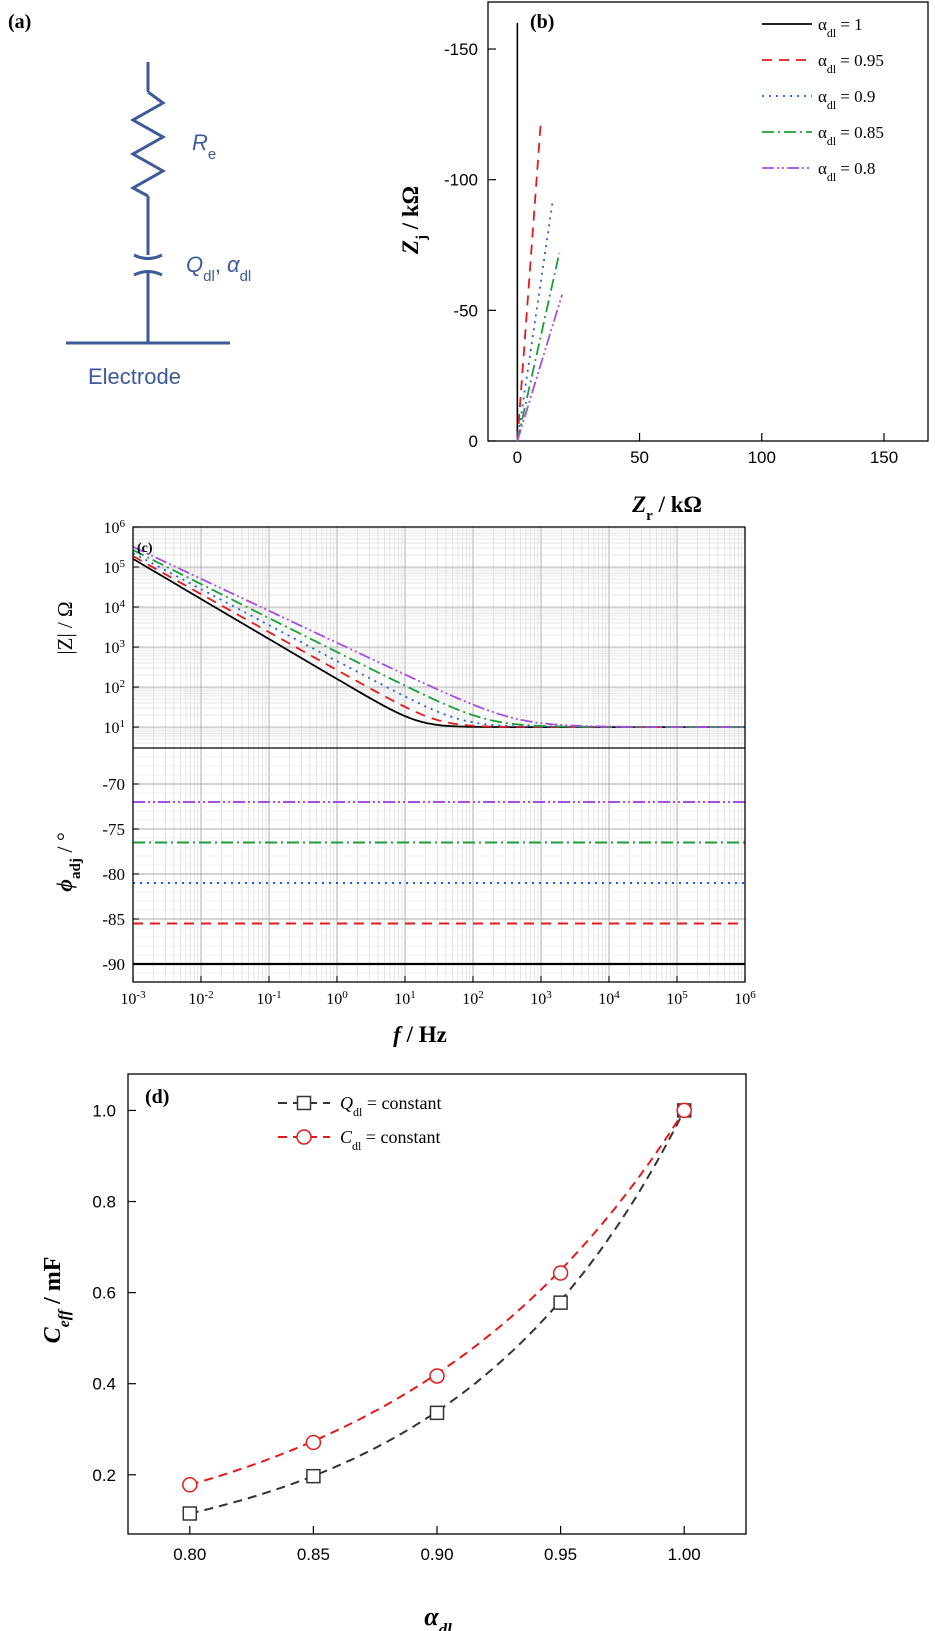  Describe the element at coordinates (56, 1300) in the screenshot. I see `panel-d-ylabel: Ceff / mF` at that location.